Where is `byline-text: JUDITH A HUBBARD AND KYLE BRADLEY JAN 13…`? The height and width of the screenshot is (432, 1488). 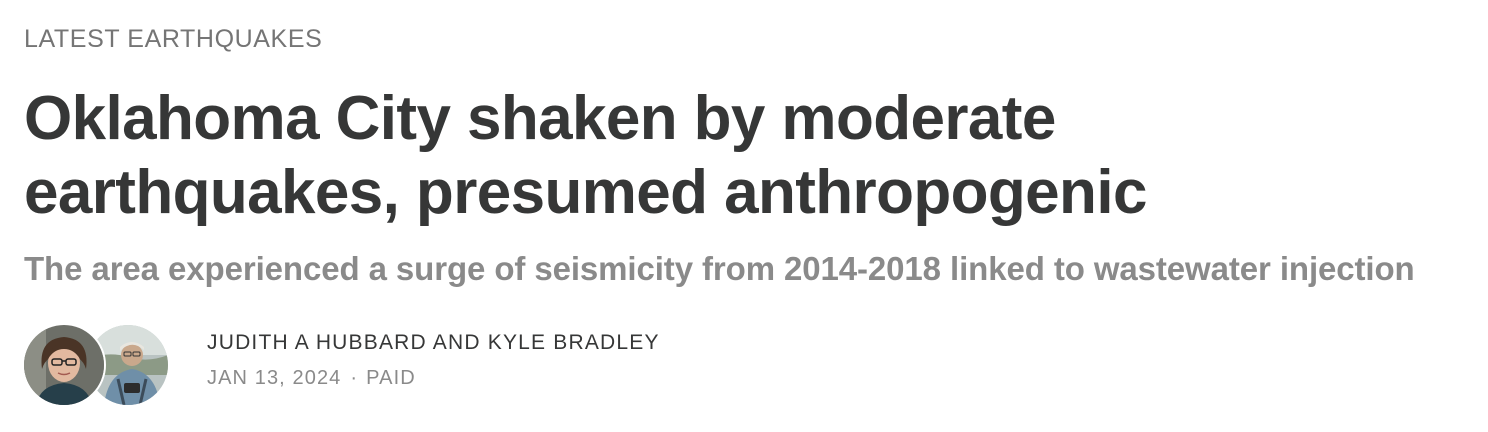
byline-text: JUDITH A HUBBARD AND KYLE BRADLEY JAN 13… is located at coordinates (433, 360).